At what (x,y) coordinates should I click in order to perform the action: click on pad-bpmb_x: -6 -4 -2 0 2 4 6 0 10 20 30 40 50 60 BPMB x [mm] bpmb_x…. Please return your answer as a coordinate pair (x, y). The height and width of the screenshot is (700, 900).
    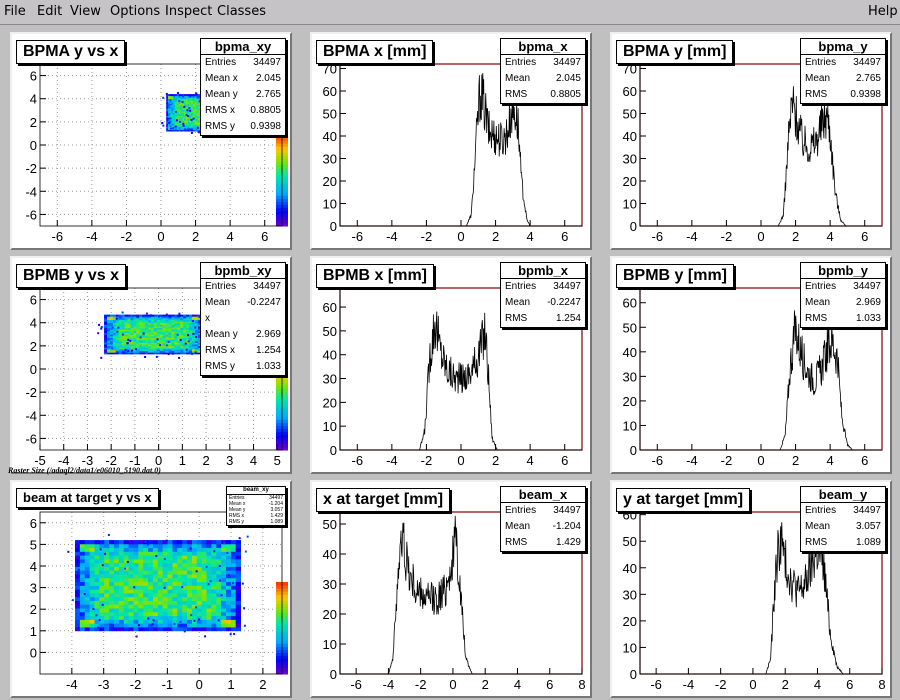
    Looking at the image, I should click on (451, 365).